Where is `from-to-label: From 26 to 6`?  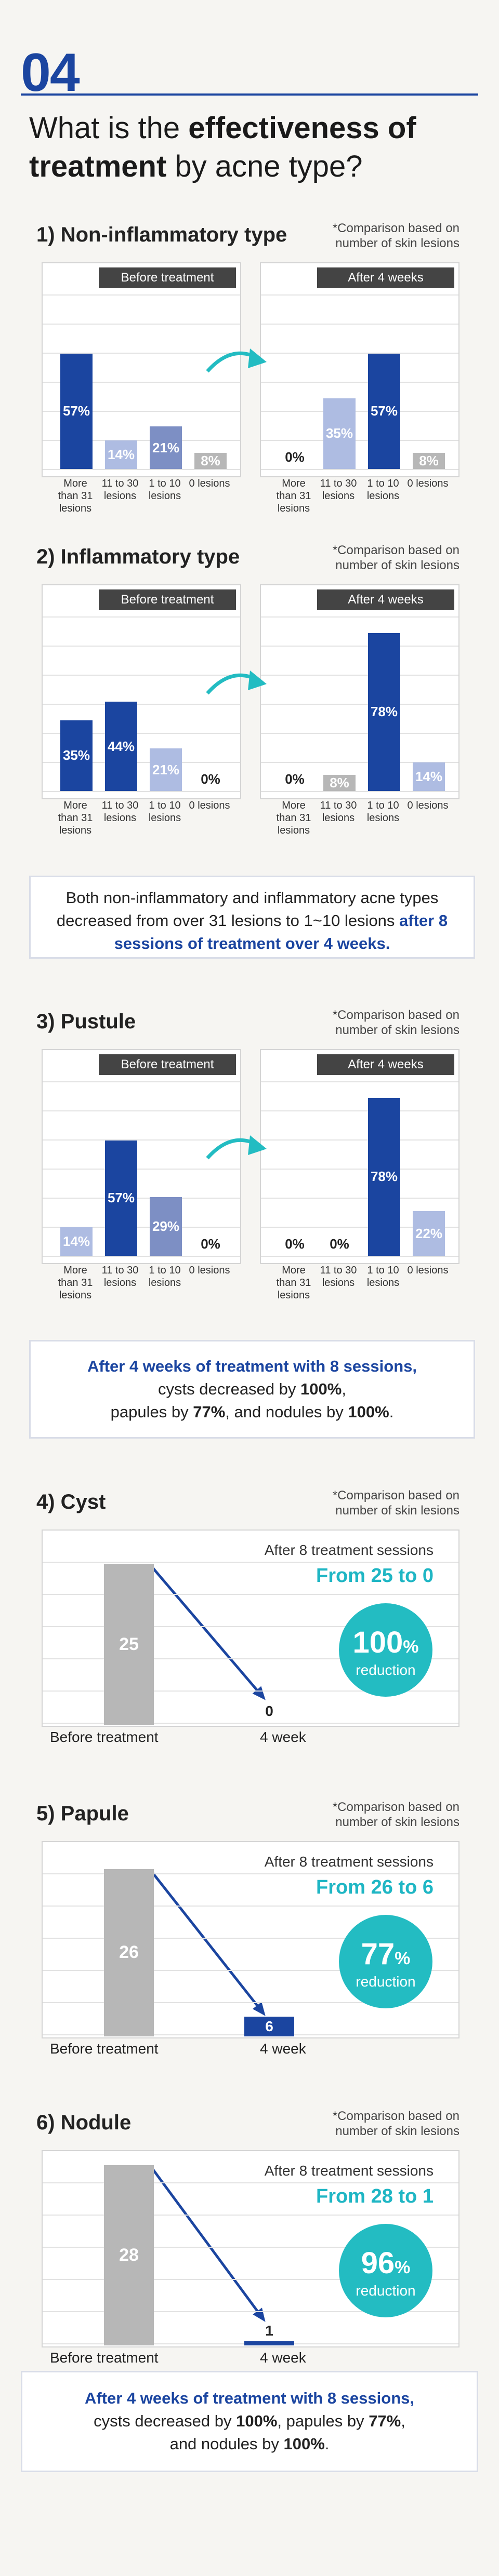
from-to-label: From 26 to 6 is located at coordinates (375, 1887).